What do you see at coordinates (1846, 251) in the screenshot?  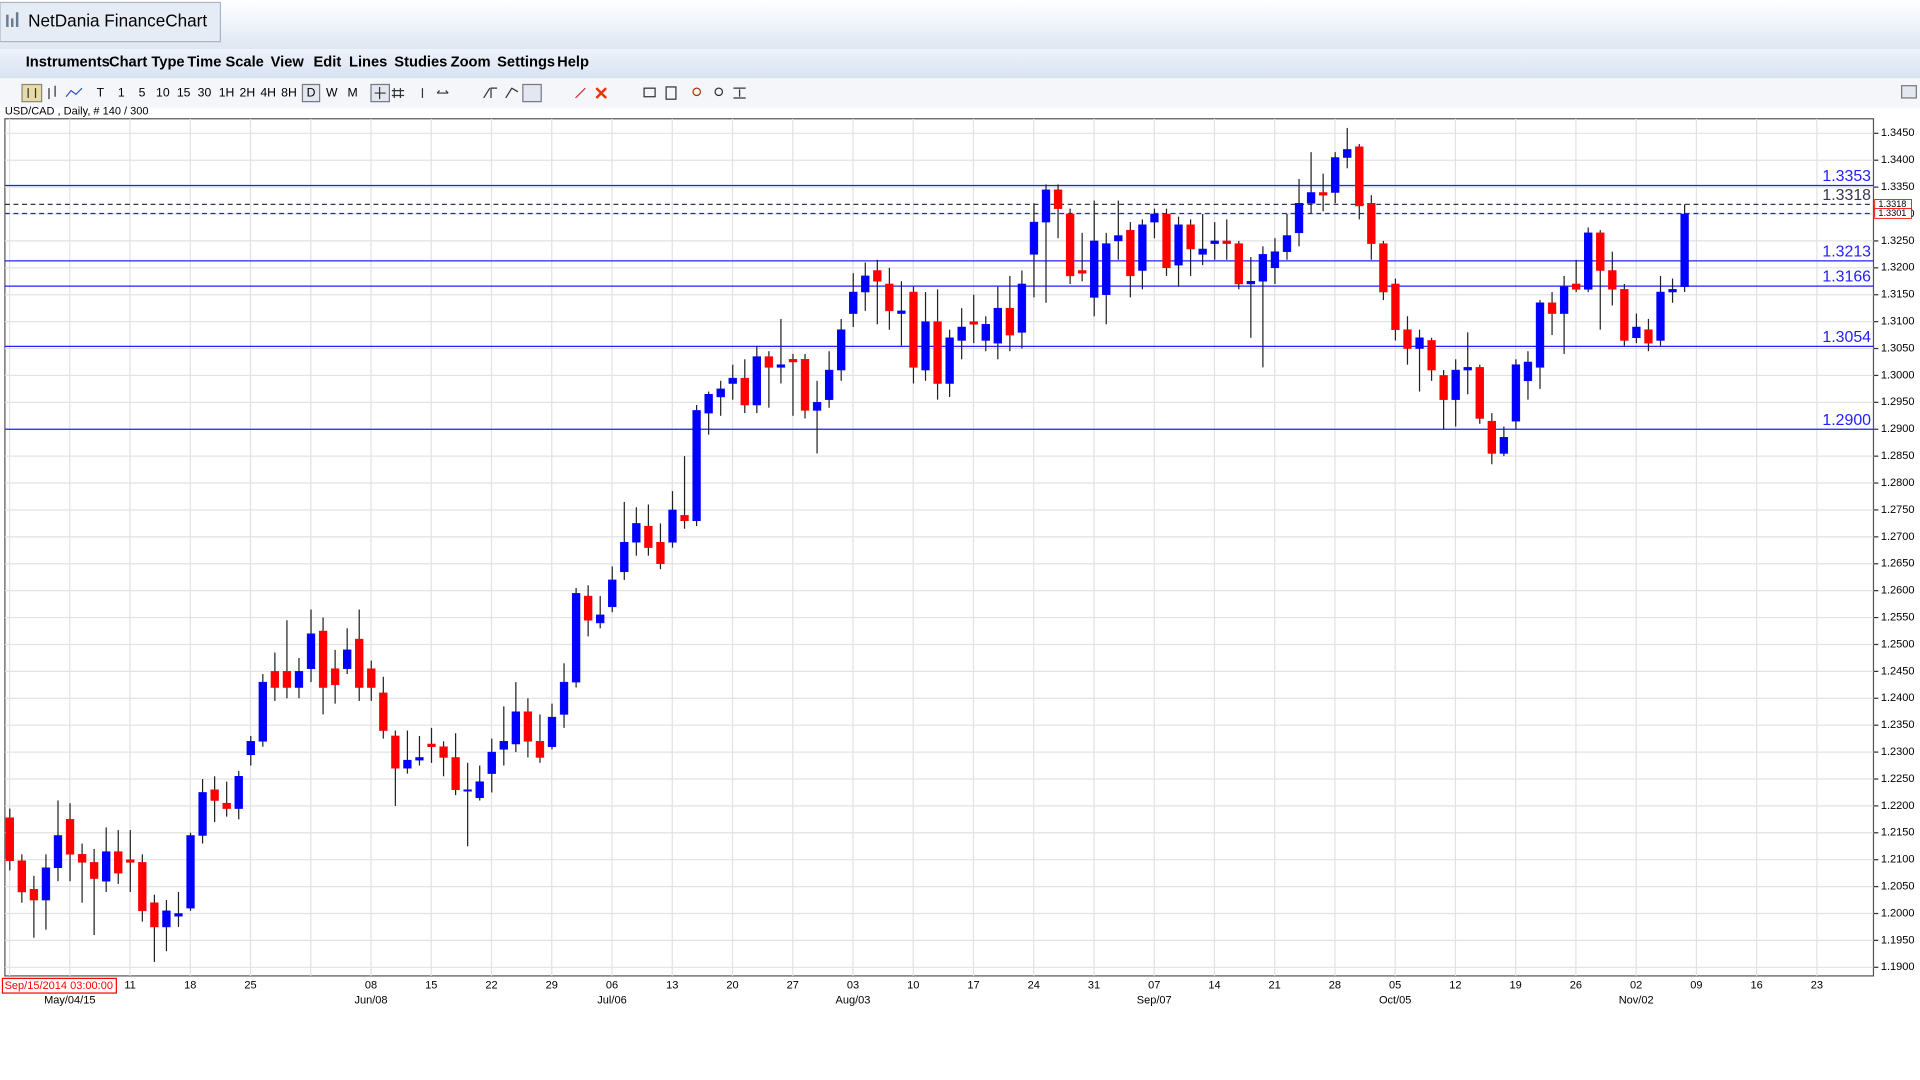 I see `level-label: 1.3213` at bounding box center [1846, 251].